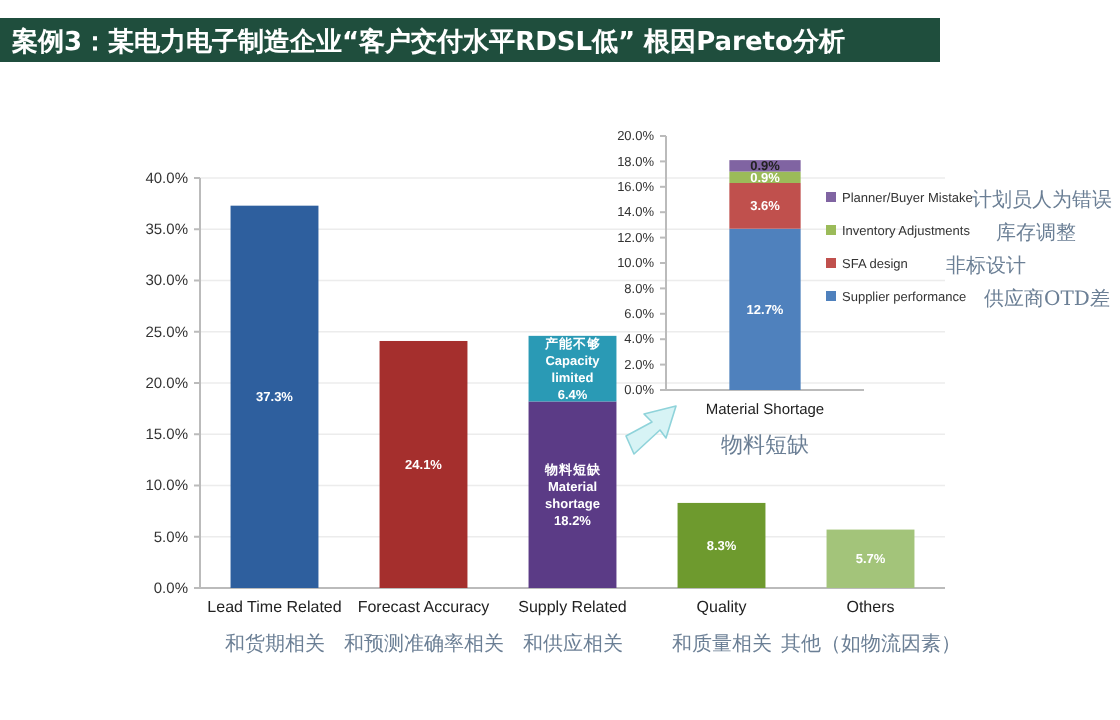 This screenshot has height=720, width=1120. What do you see at coordinates (870, 627) in the screenshot?
I see `x-tick-label: Others 其他（如物流因素）` at bounding box center [870, 627].